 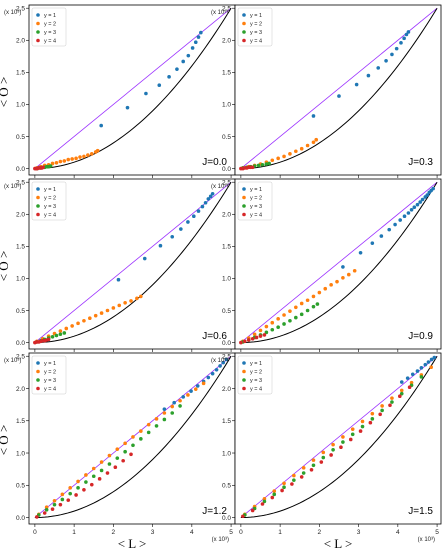 I want to click on x-tick-label: 1, so click(x=280, y=532).